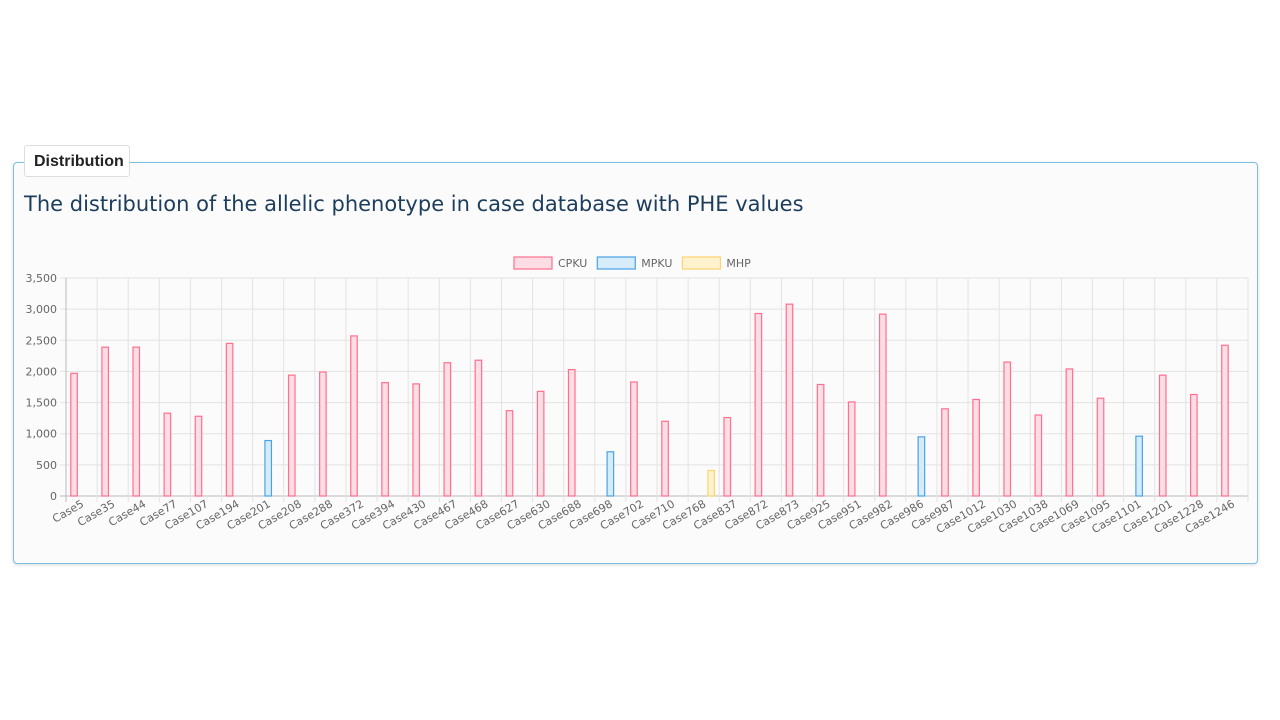 The height and width of the screenshot is (720, 1280). What do you see at coordinates (701, 263) in the screenshot?
I see `legend-swatch-mhp` at bounding box center [701, 263].